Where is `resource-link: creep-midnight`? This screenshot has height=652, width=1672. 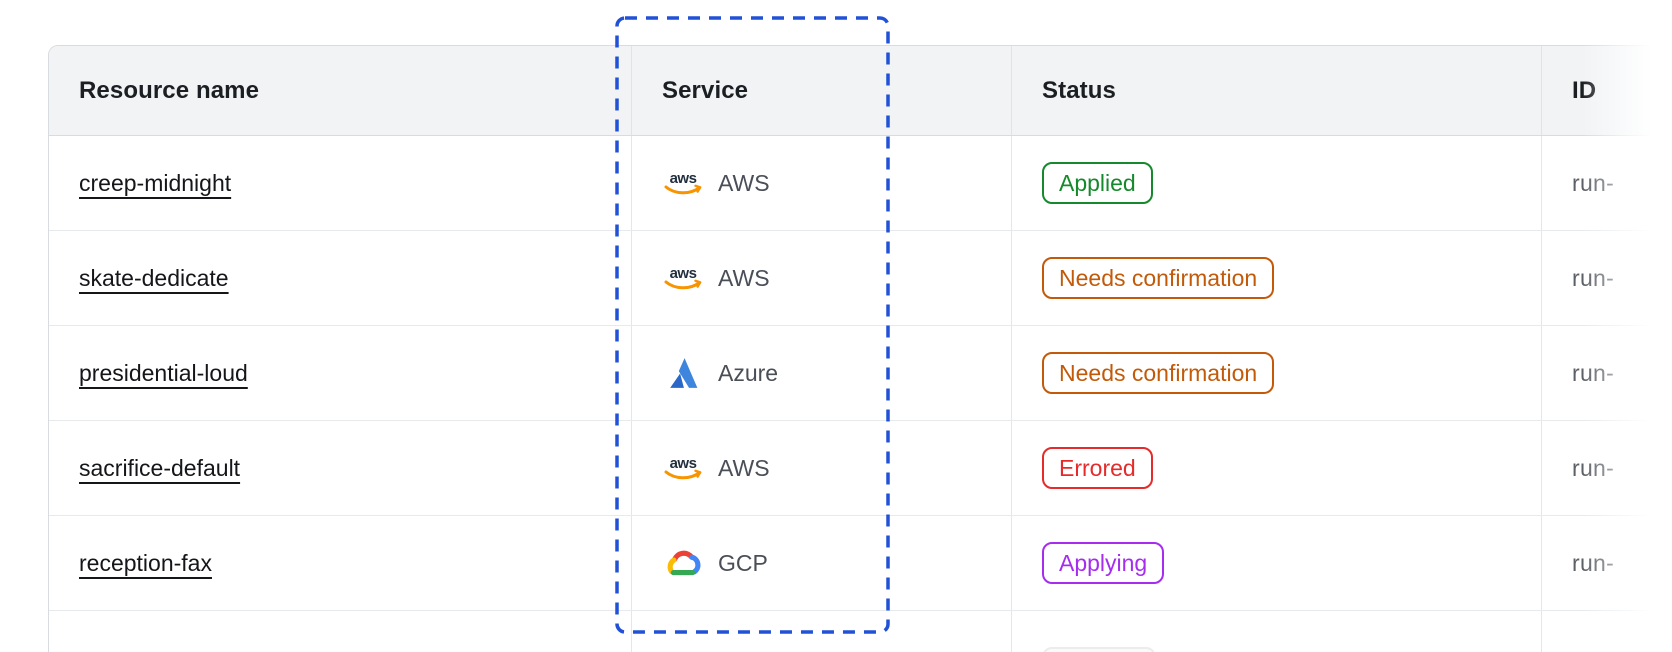 resource-link: creep-midnight is located at coordinates (155, 182).